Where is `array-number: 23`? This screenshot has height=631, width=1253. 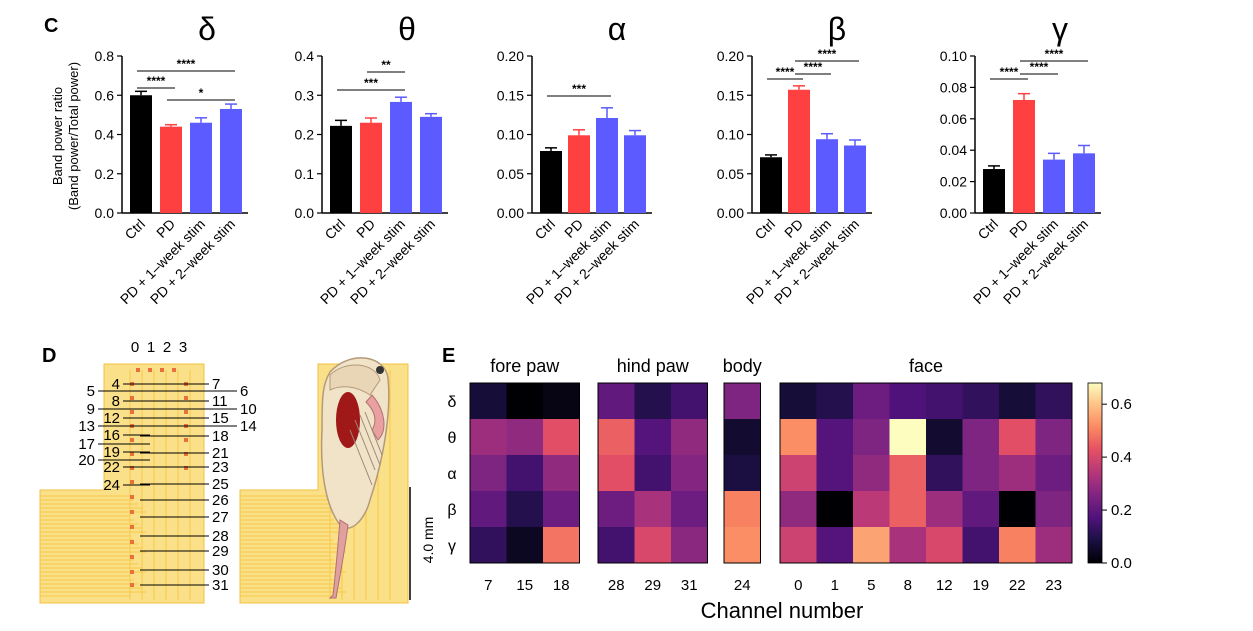
array-number: 23 is located at coordinates (220, 467).